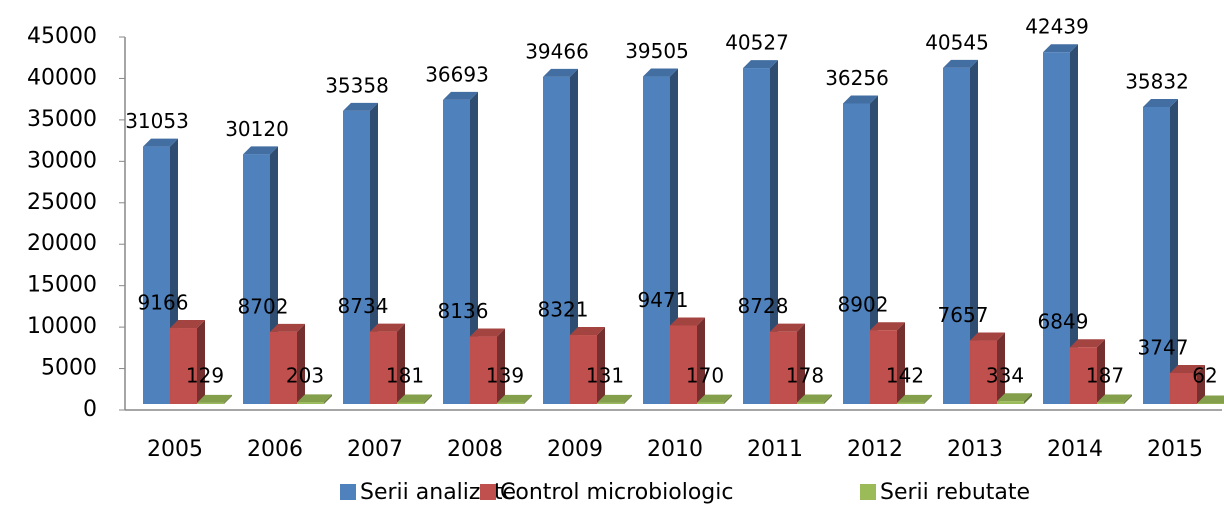 The height and width of the screenshot is (523, 1224). Describe the element at coordinates (62, 202) in the screenshot. I see `y-tick-label: 25000` at that location.